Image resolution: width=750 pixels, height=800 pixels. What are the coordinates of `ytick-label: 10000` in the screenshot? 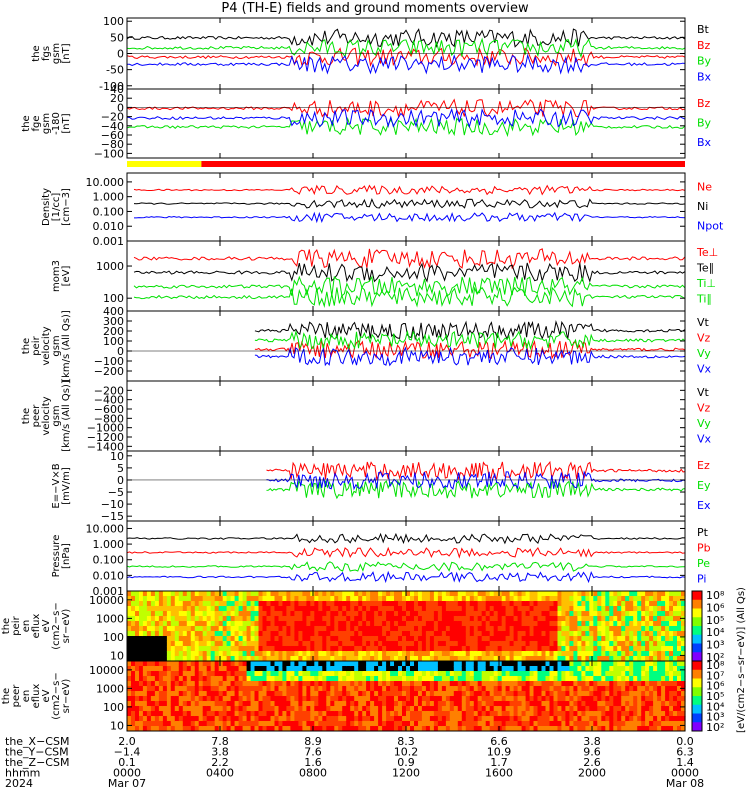 It's located at (106, 670).